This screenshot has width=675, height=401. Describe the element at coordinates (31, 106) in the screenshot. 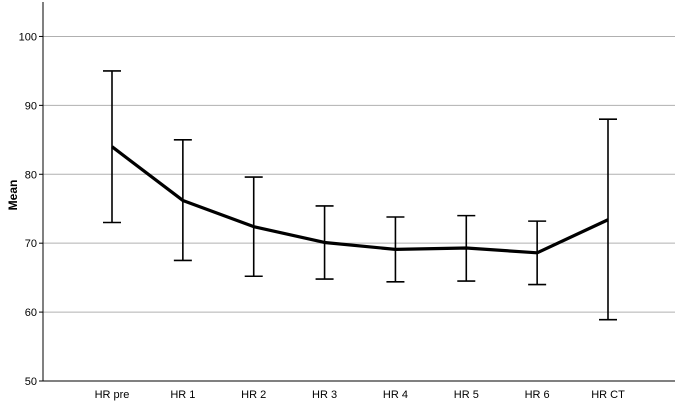

I see `y-tick-label: 90` at that location.